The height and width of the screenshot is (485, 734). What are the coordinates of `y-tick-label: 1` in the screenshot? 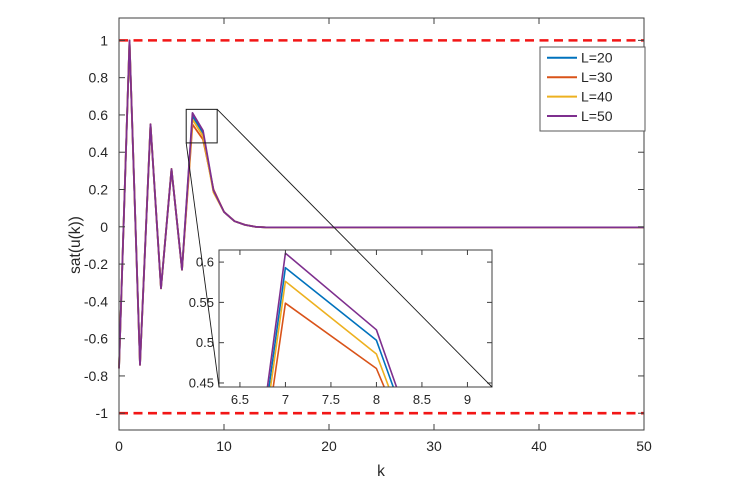 It's located at (104, 40).